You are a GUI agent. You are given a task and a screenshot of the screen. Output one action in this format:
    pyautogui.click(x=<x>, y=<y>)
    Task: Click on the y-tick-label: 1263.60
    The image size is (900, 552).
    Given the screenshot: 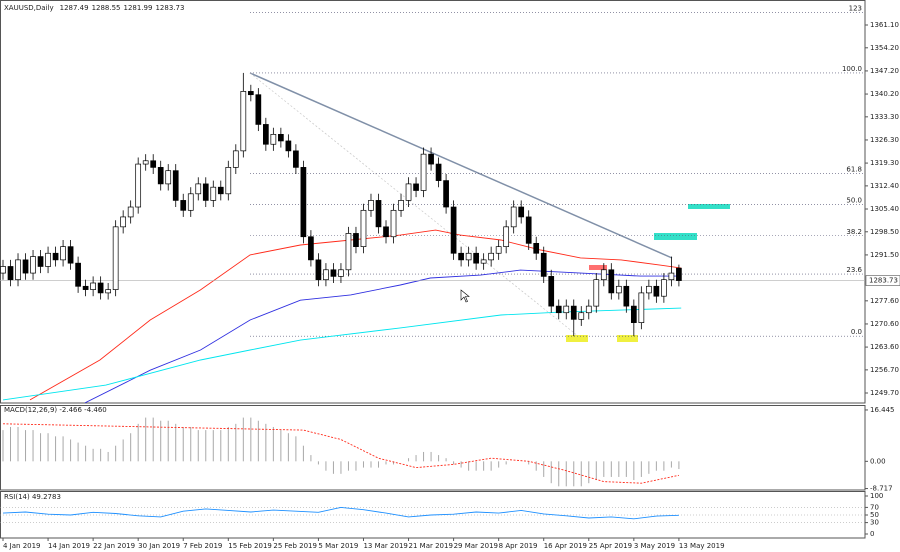 What is the action you would take?
    pyautogui.click(x=884, y=347)
    